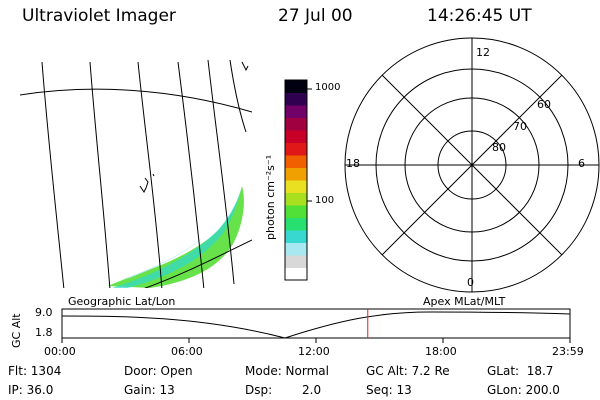 The height and width of the screenshot is (400, 600). Describe the element at coordinates (464, 301) in the screenshot. I see `polar-panel-label: Apex MLat/MLT` at that location.